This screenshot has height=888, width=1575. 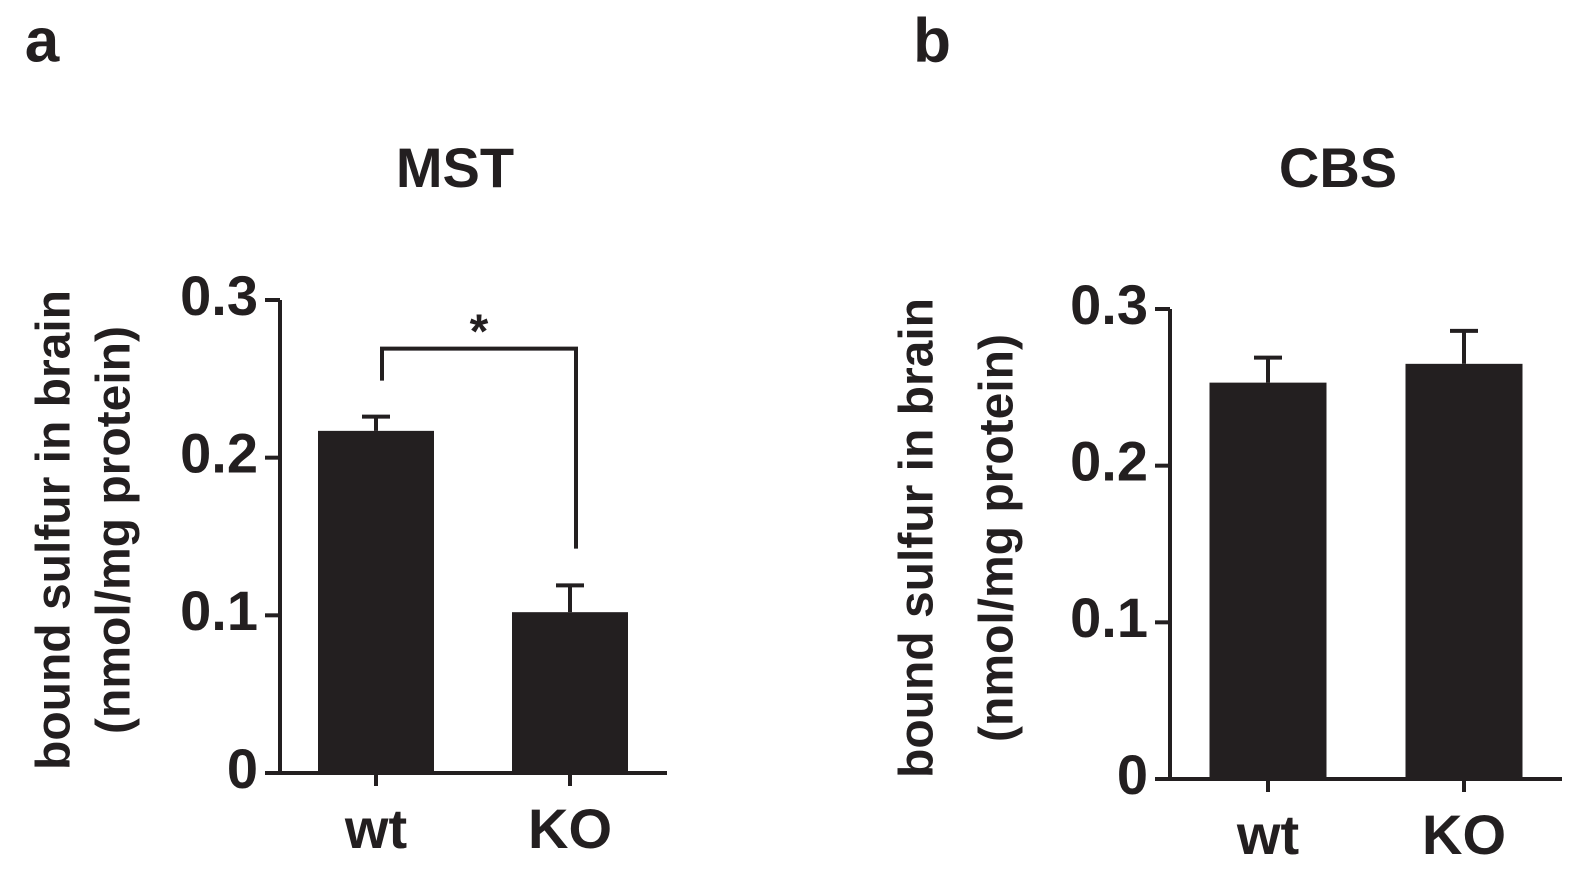 I want to click on panel-label: b, so click(x=932, y=40).